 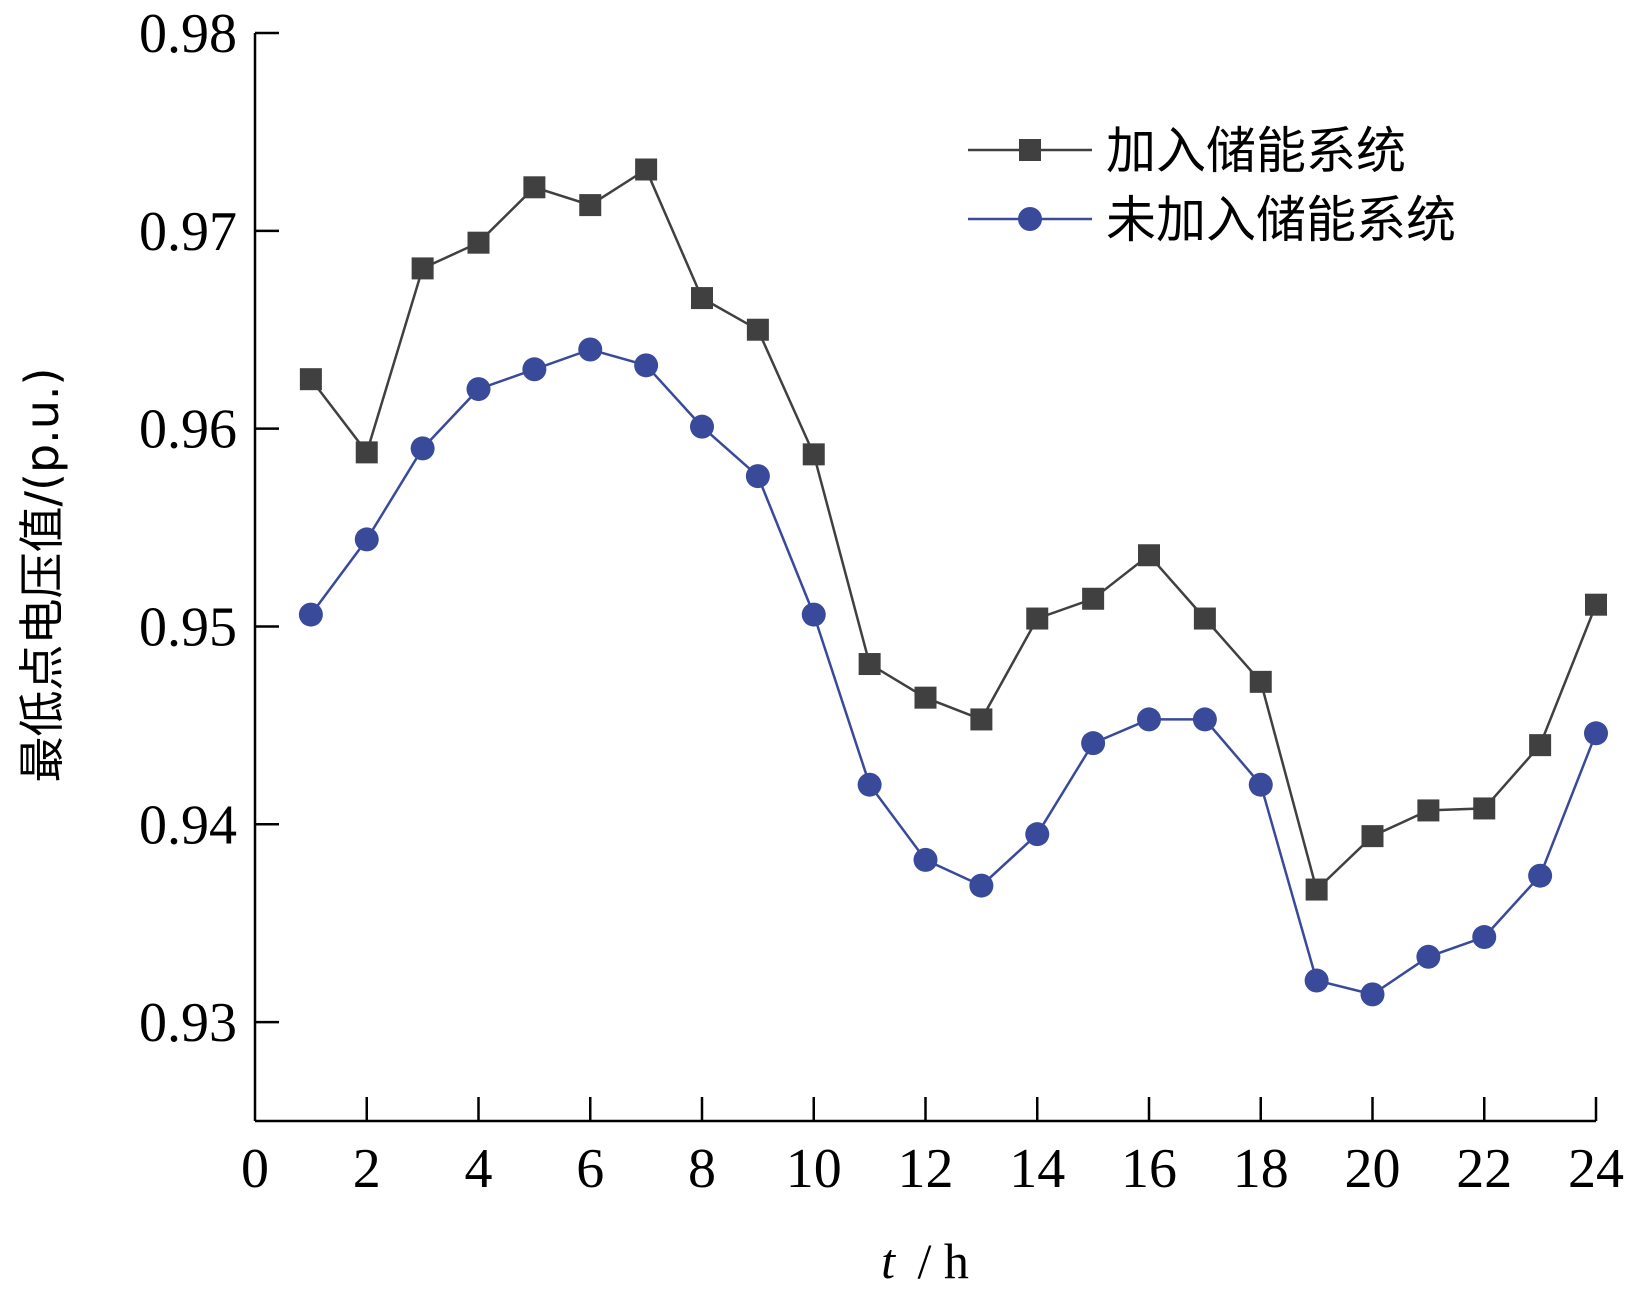 What do you see at coordinates (1030, 219) in the screenshot?
I see `legend-marker-circle` at bounding box center [1030, 219].